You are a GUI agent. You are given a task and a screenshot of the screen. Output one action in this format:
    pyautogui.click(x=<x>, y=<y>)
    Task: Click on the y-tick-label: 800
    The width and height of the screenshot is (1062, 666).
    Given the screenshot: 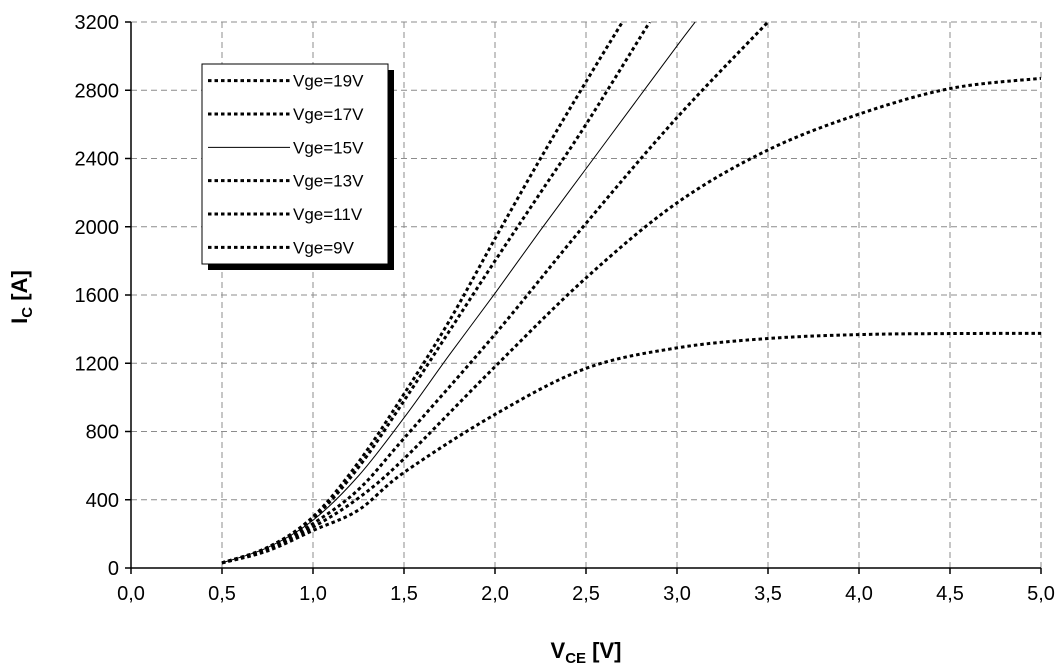 What is the action you would take?
    pyautogui.click(x=102, y=433)
    